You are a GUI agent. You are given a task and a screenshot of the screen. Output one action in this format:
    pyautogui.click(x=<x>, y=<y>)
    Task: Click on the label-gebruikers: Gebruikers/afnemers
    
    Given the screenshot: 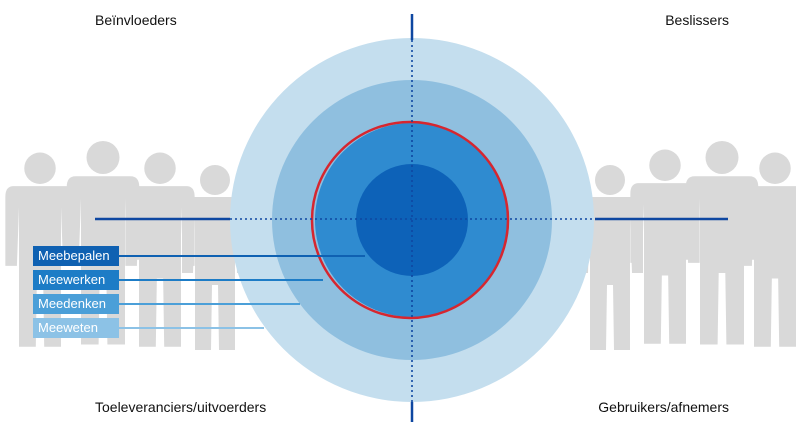 What is the action you would take?
    pyautogui.click(x=663, y=407)
    